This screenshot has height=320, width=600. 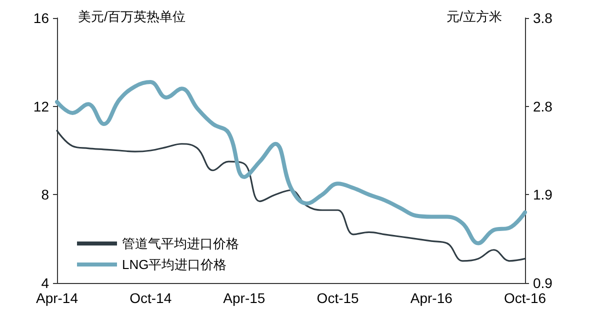 I want to click on y-tick-label: 12, so click(x=41, y=106).